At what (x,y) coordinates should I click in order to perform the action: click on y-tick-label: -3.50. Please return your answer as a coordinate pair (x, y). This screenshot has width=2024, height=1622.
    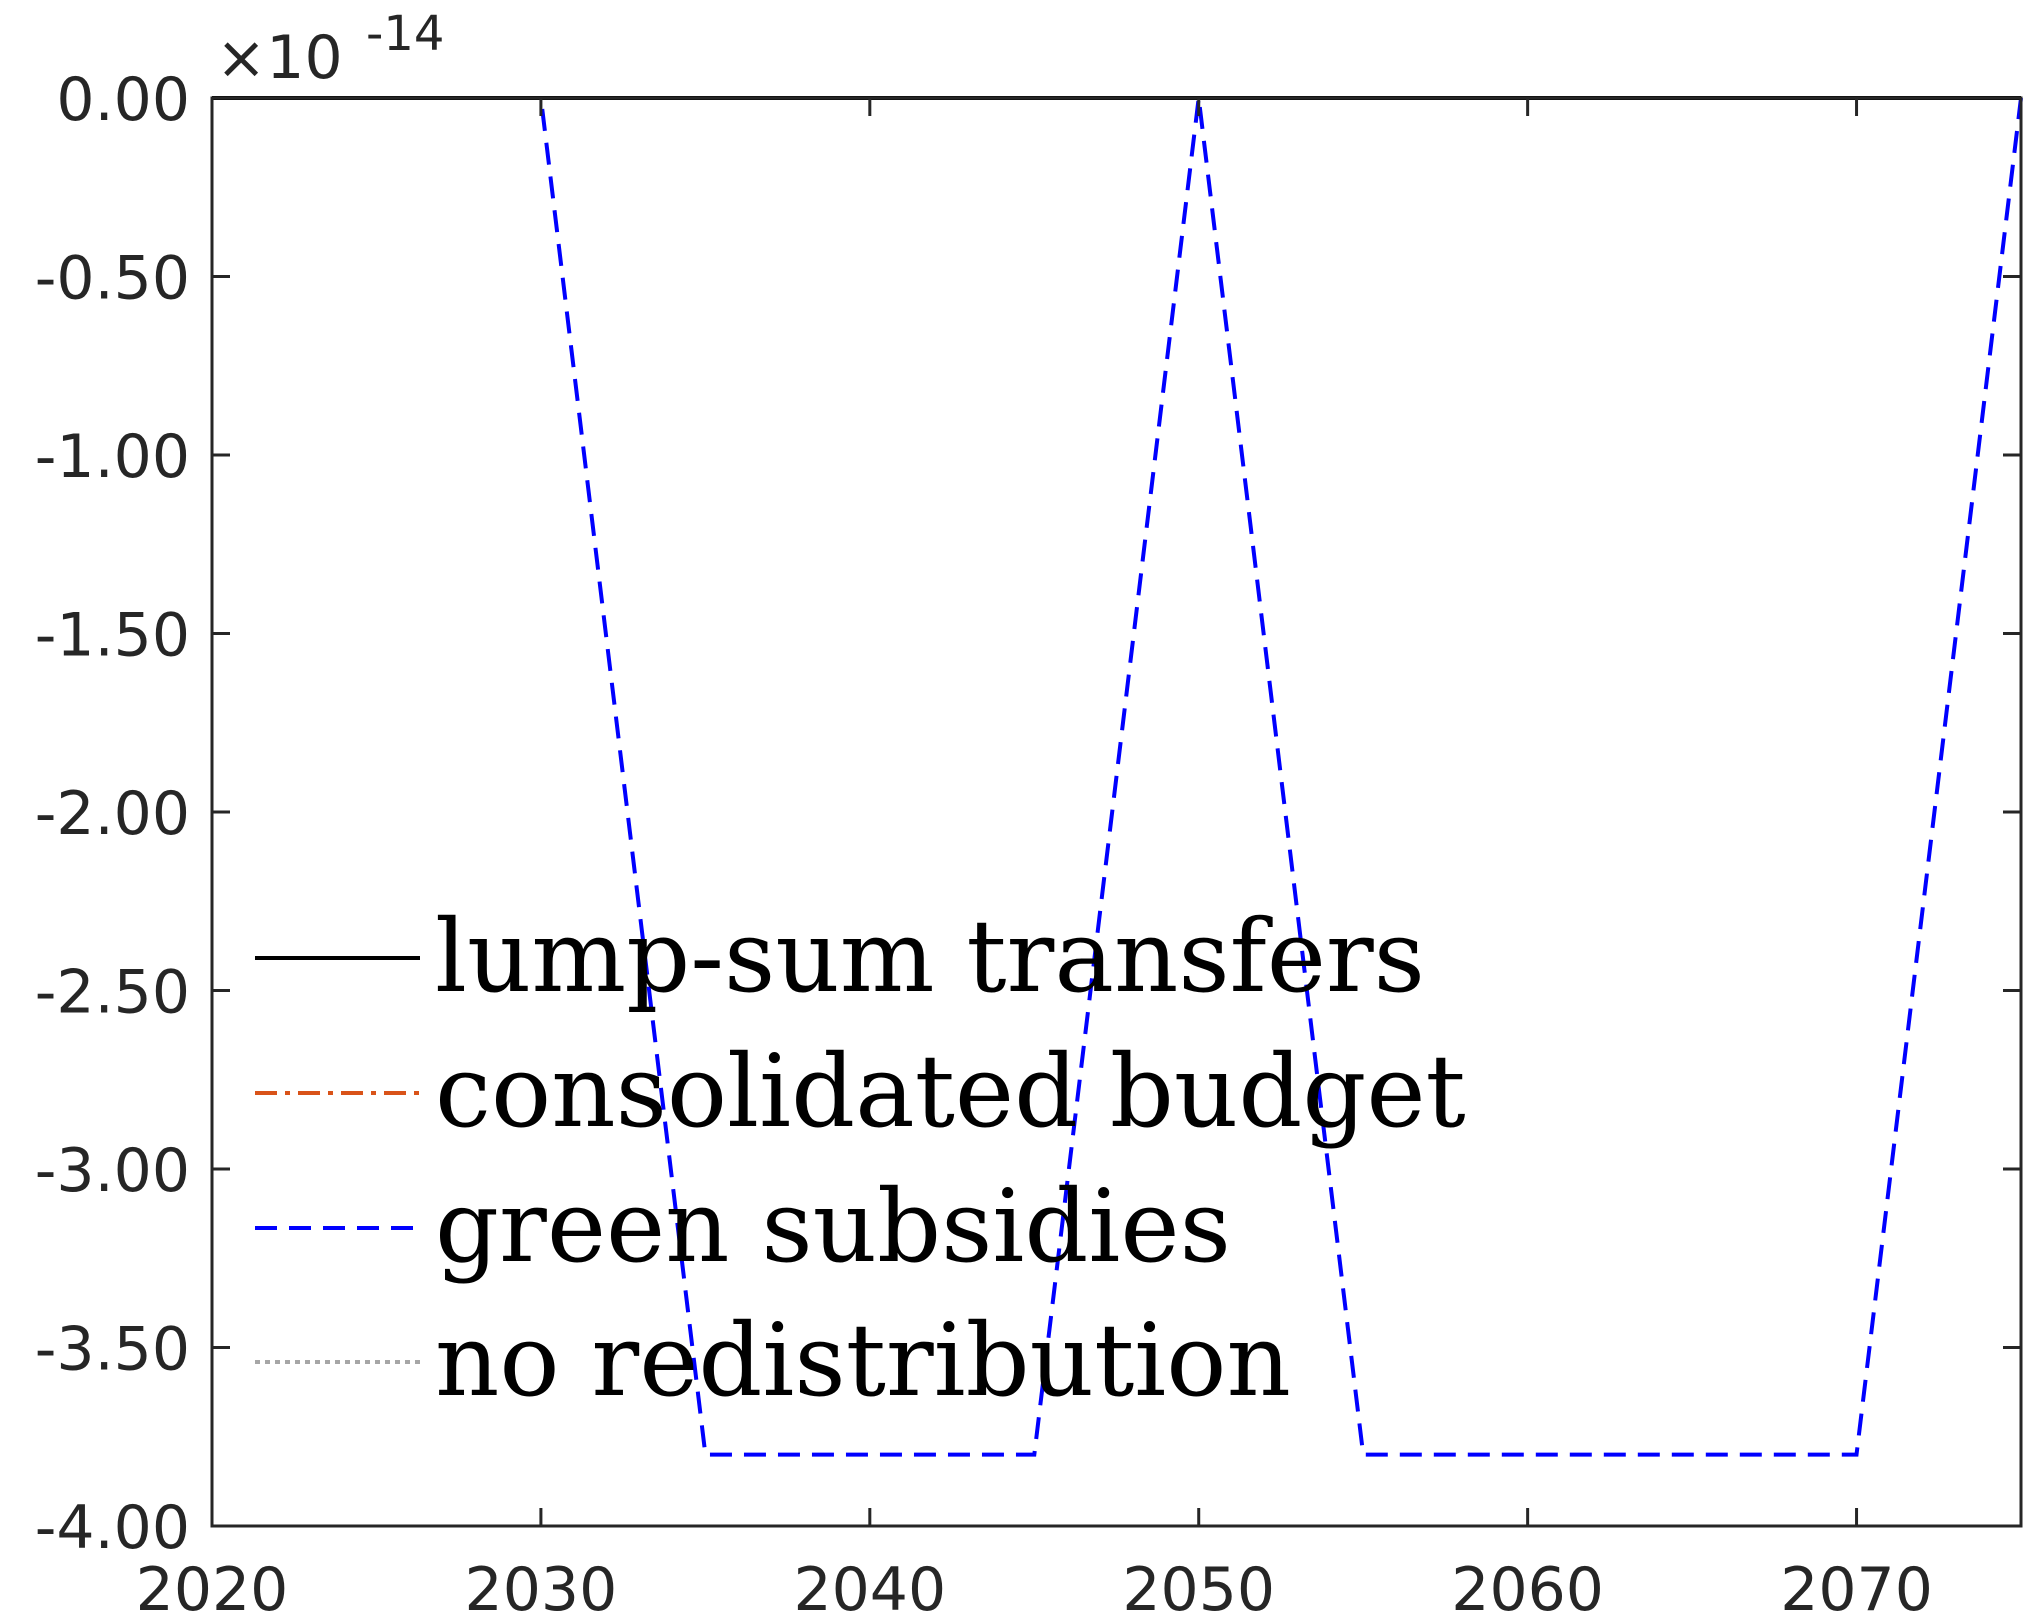
    Looking at the image, I should click on (112, 1350).